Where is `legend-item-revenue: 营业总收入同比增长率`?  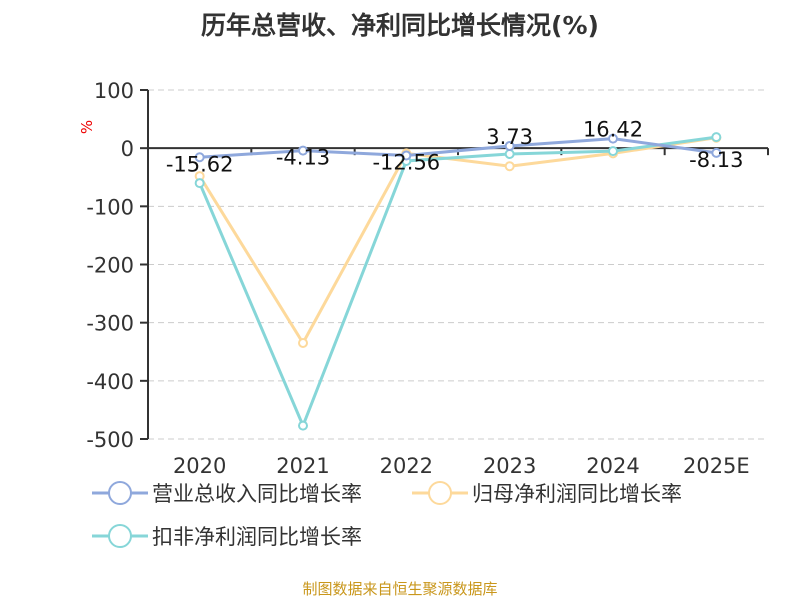 legend-item-revenue: 营业总收入同比增长率 is located at coordinates (226, 493).